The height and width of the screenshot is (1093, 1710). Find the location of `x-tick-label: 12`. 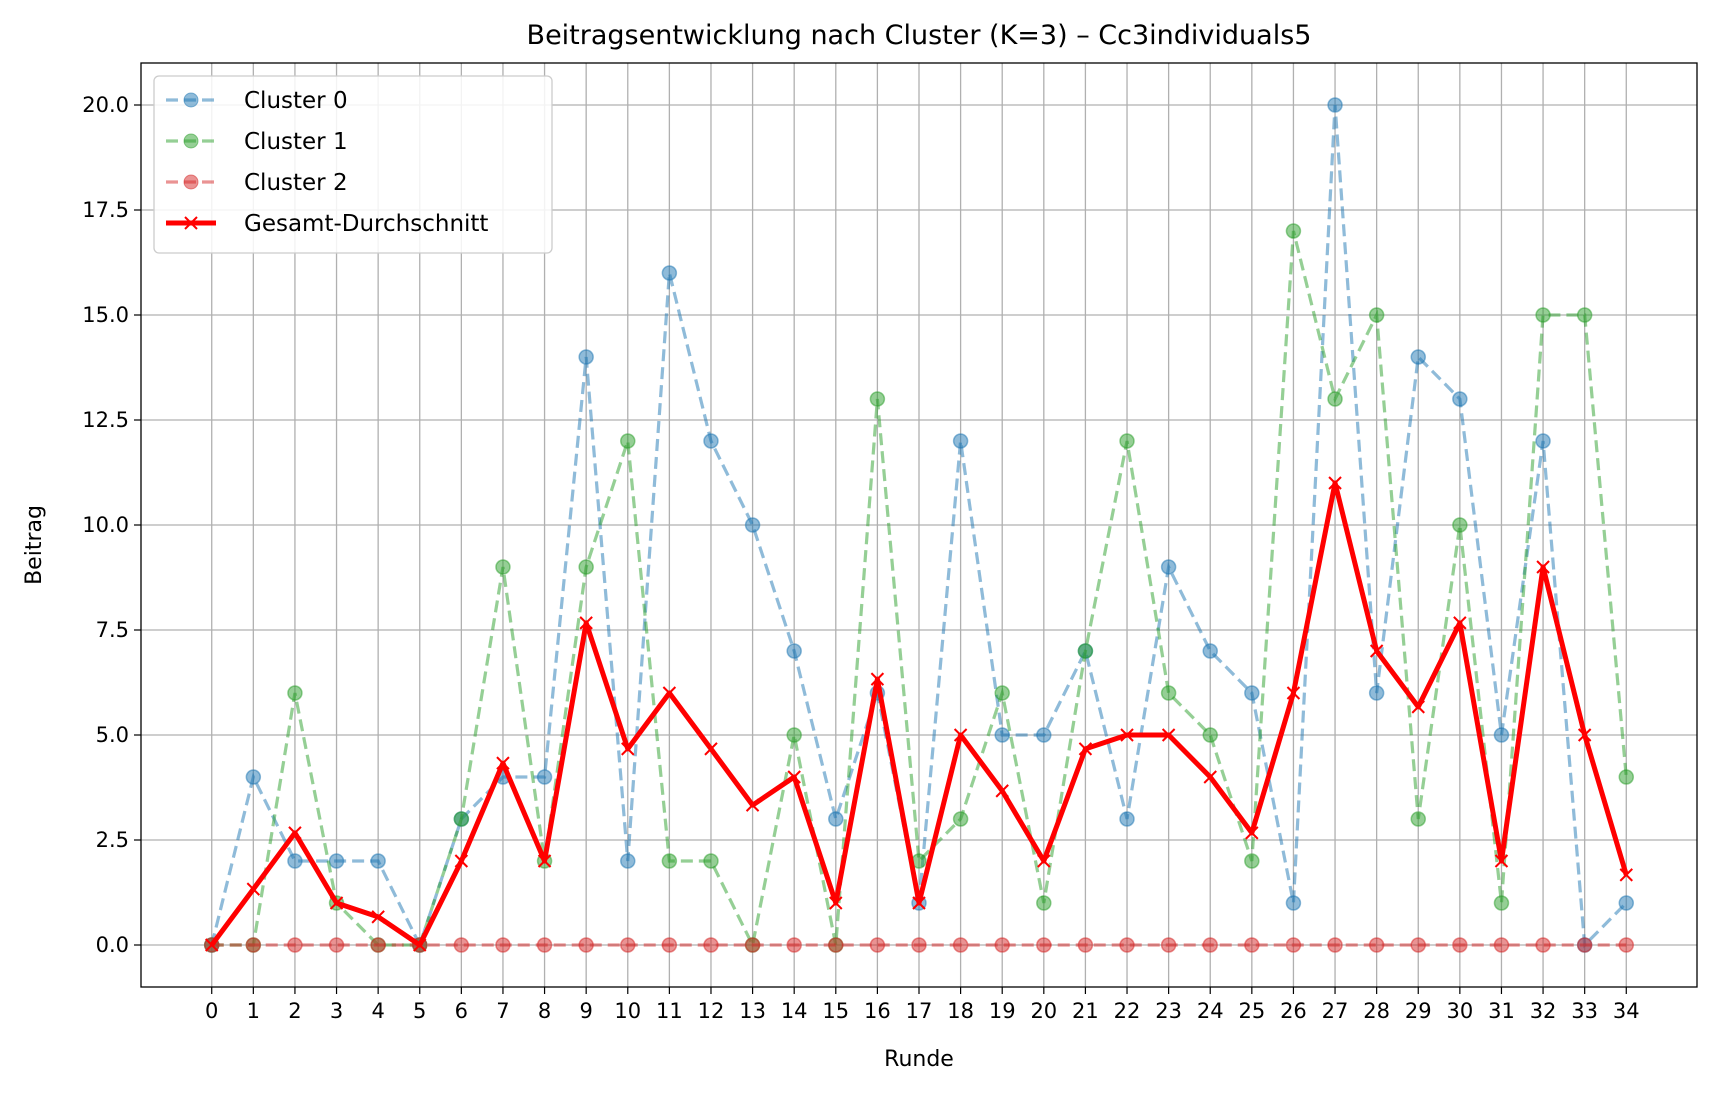

x-tick-label: 12 is located at coordinates (711, 1011).